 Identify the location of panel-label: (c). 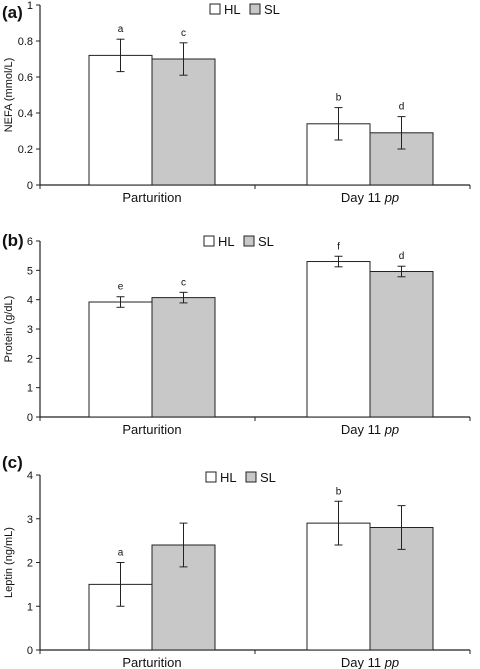
(12, 462).